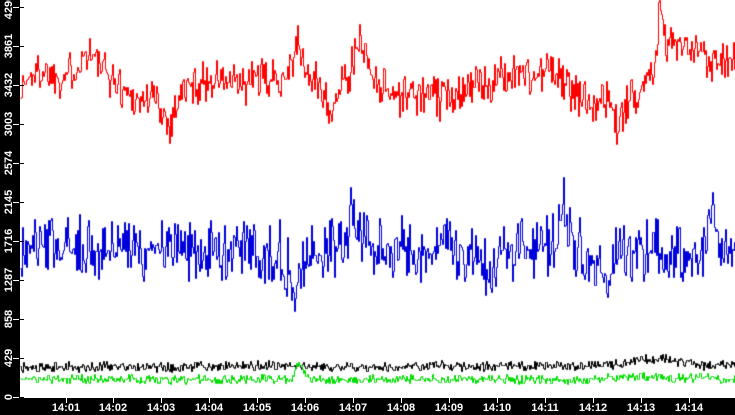  What do you see at coordinates (10, 207) in the screenshot?
I see `y-axis` at bounding box center [10, 207].